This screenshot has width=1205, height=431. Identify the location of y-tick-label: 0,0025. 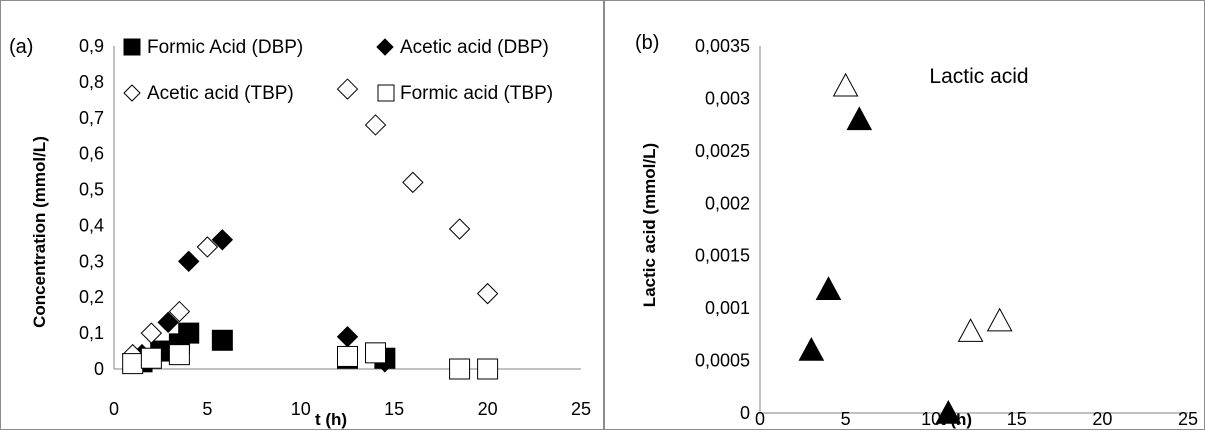
(722, 151).